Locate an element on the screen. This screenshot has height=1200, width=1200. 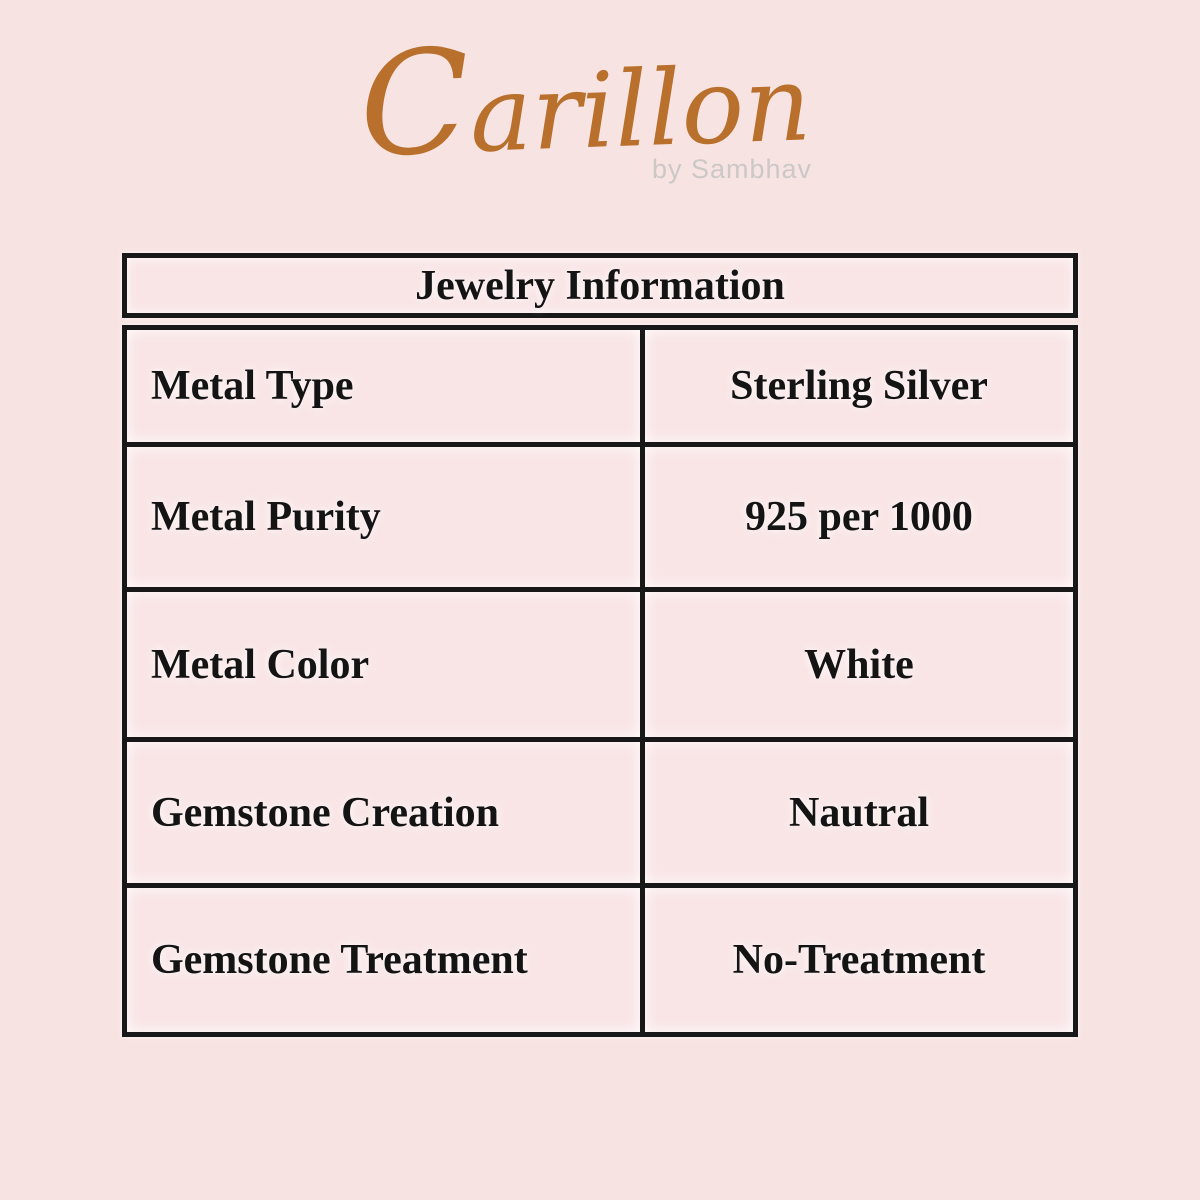
row-label-gemstone-creation: Gemstone Creation is located at coordinates (386, 815).